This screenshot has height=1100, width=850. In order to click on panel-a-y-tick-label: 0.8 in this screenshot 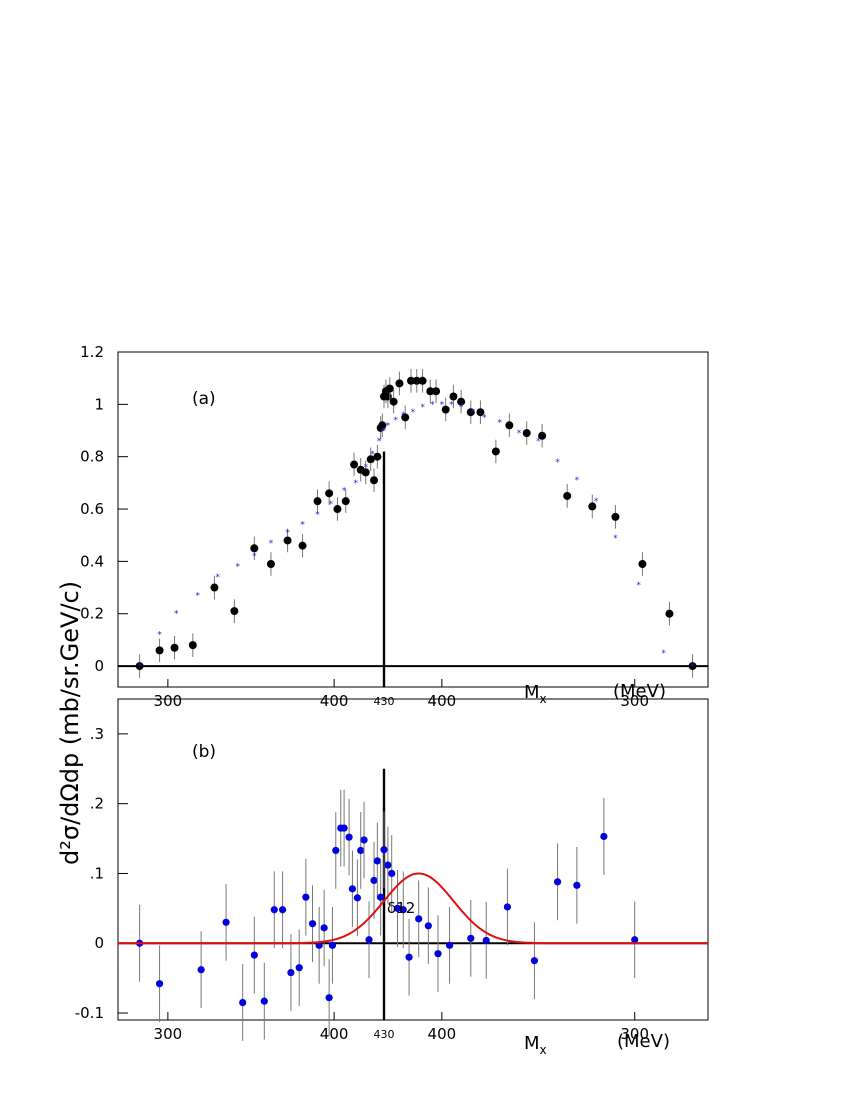, I will do `click(92, 457)`.